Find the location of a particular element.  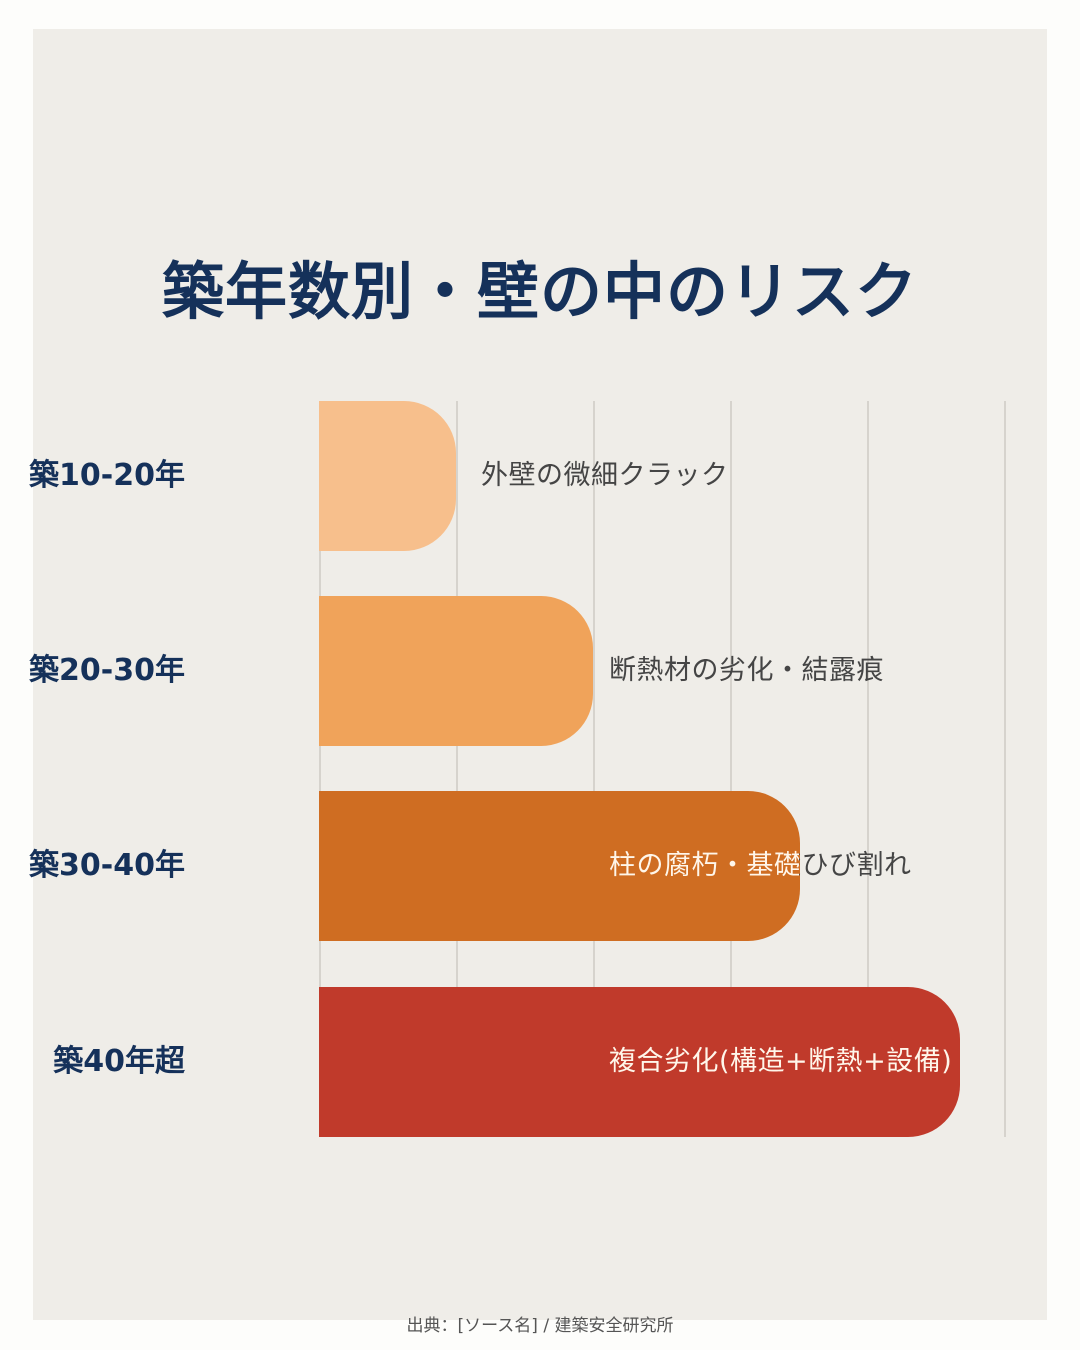

source-credit: 出典：[ソース名] / 建築安全研究所 is located at coordinates (540, 1326).